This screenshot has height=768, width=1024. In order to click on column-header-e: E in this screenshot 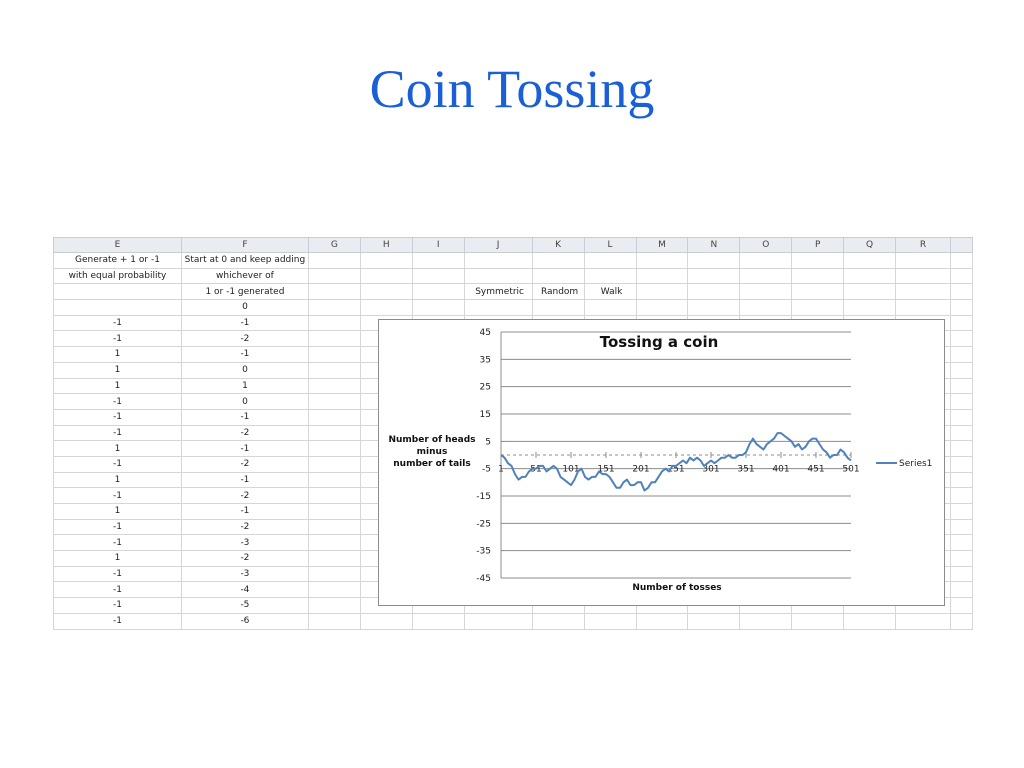, I will do `click(117, 245)`.